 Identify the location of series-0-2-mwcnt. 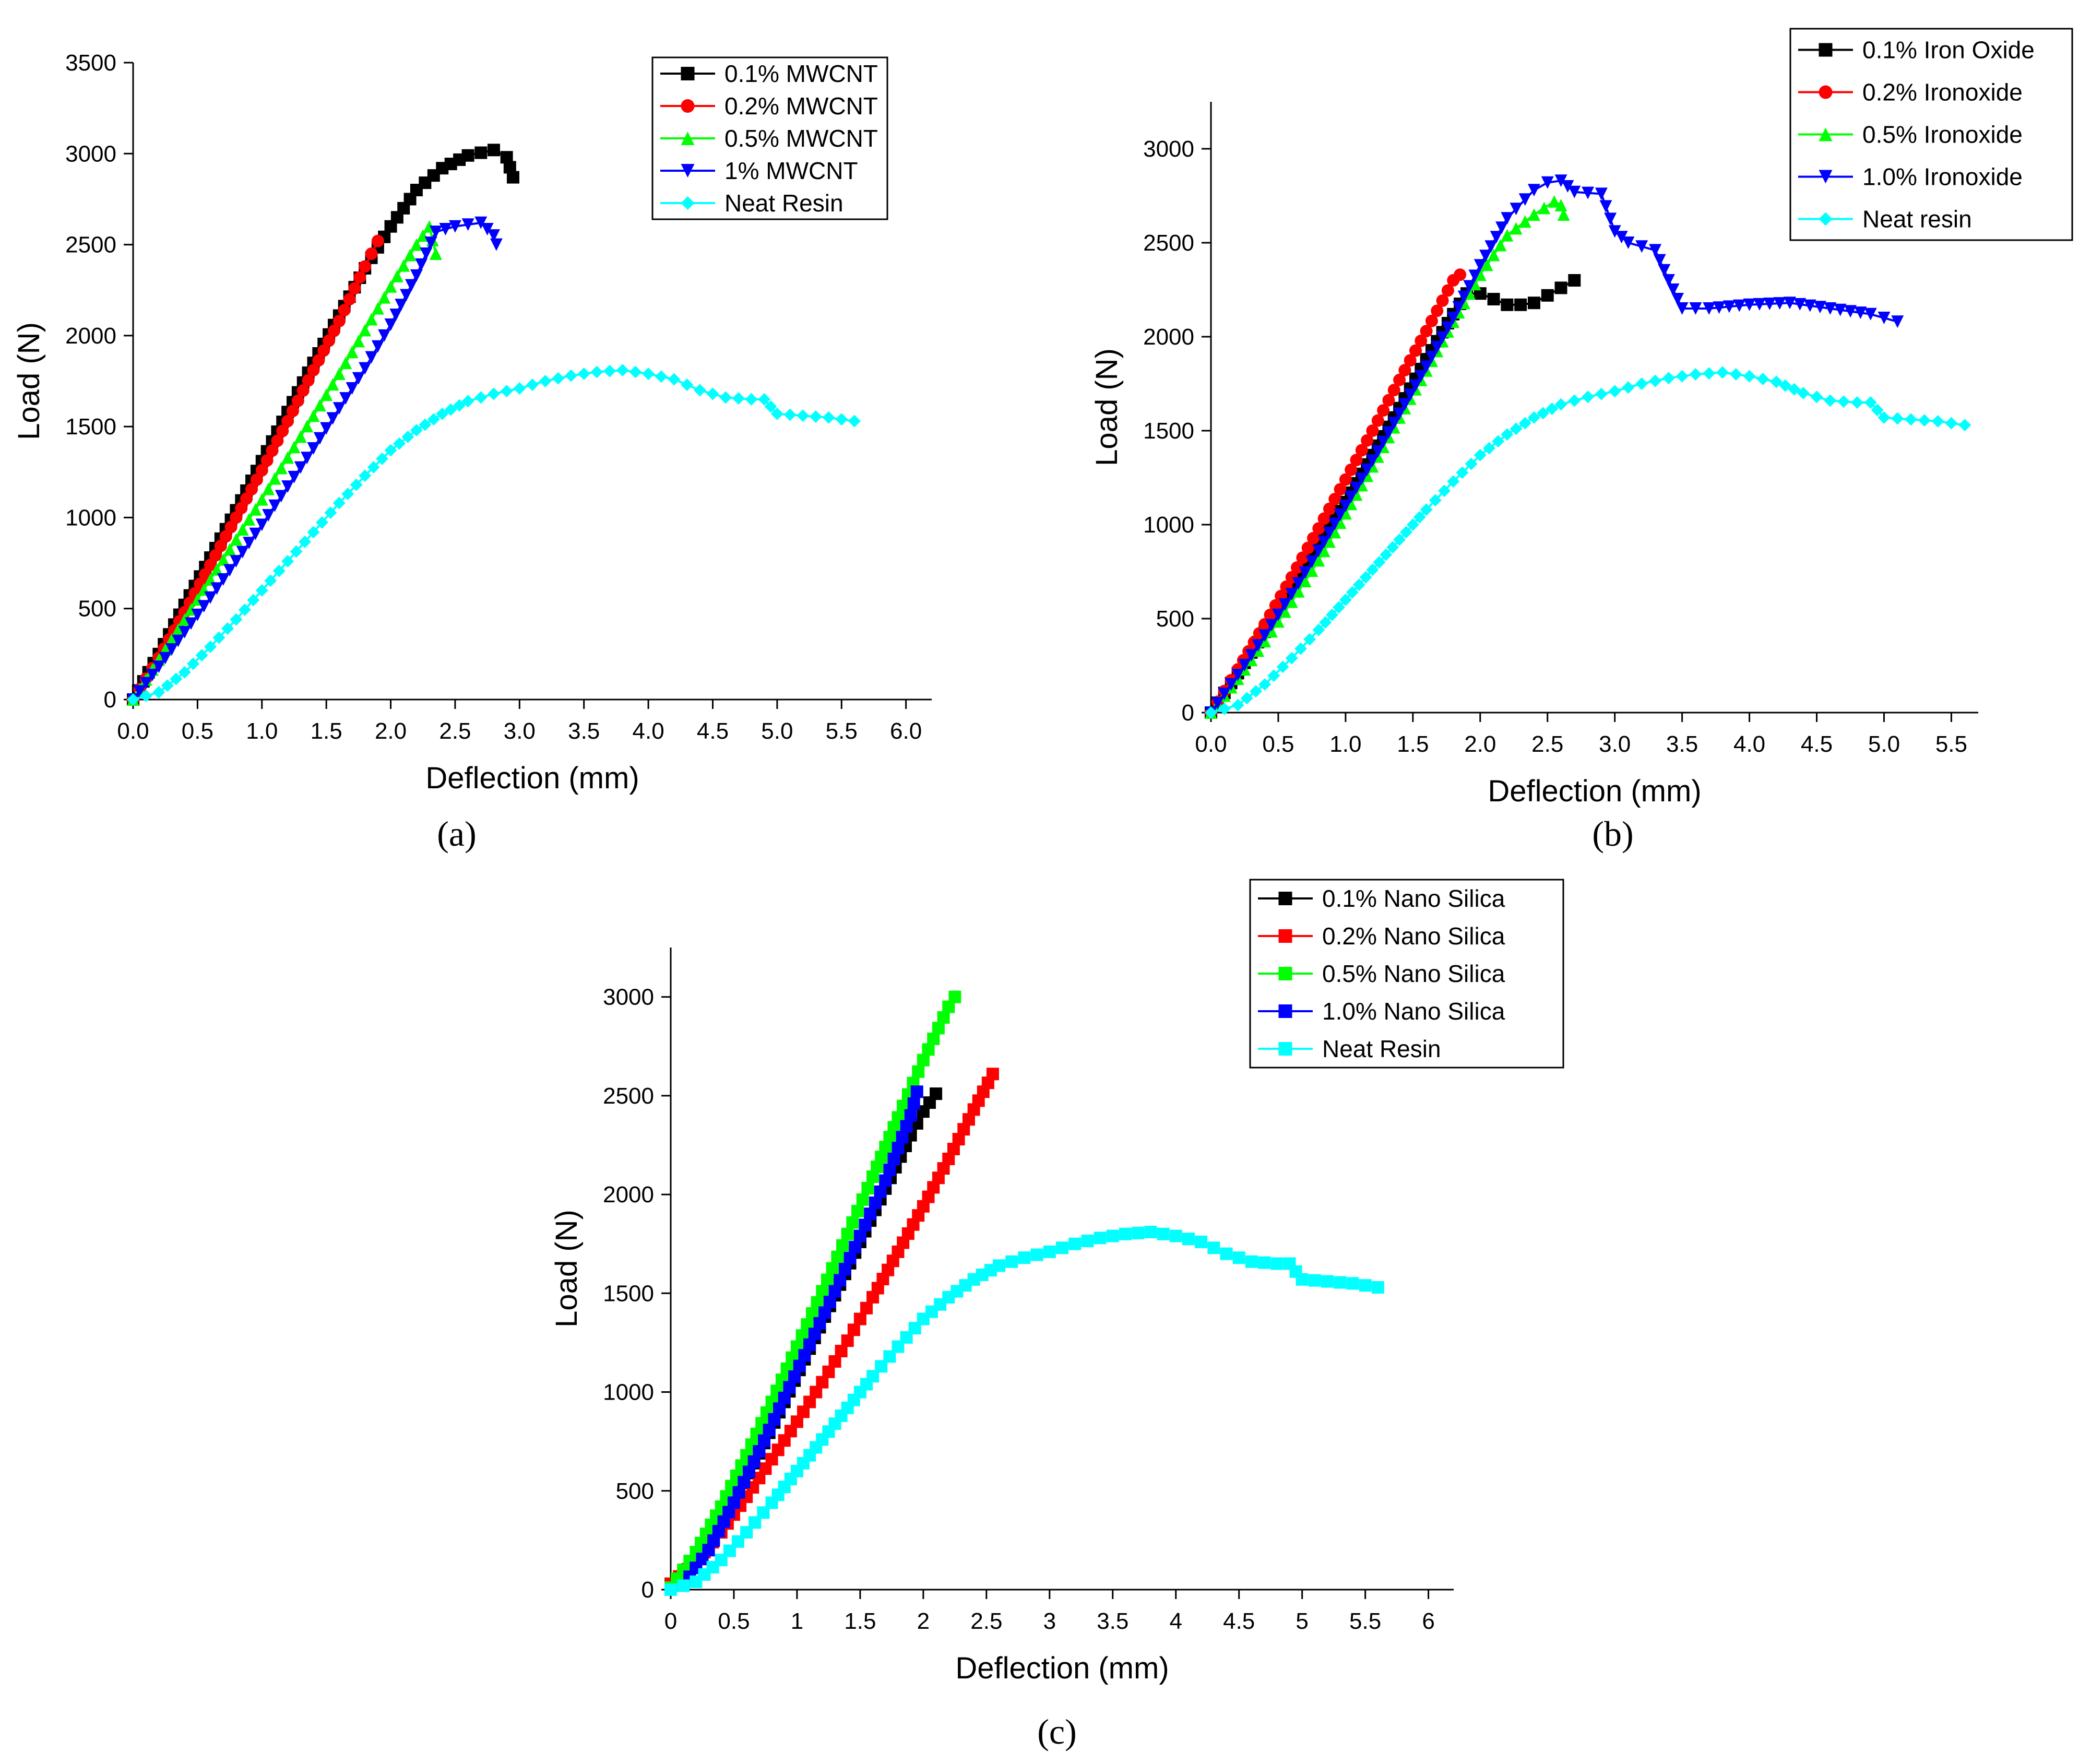
(256, 470).